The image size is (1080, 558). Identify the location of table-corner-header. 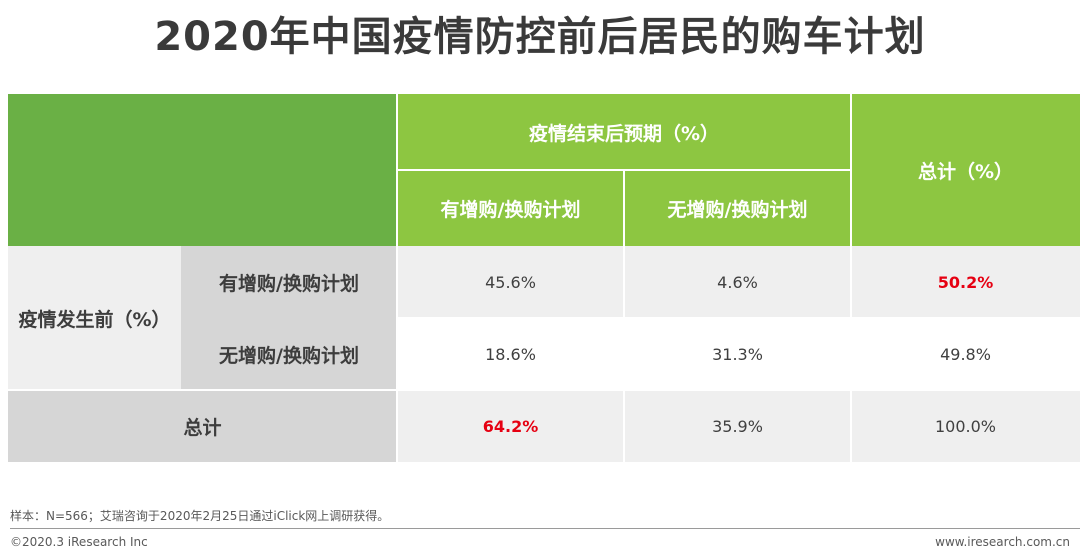
(202, 170).